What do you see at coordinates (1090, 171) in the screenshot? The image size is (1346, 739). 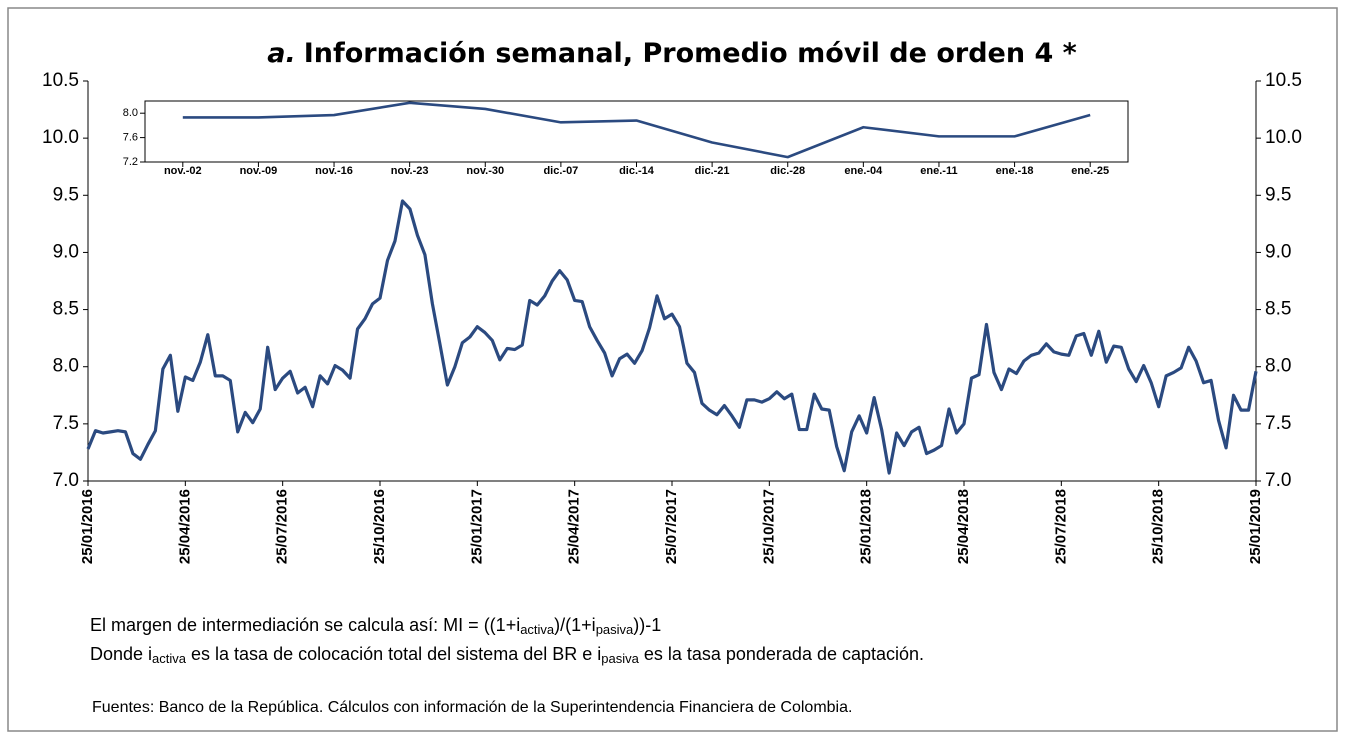 I see `x-tick-label: ene.-25` at bounding box center [1090, 171].